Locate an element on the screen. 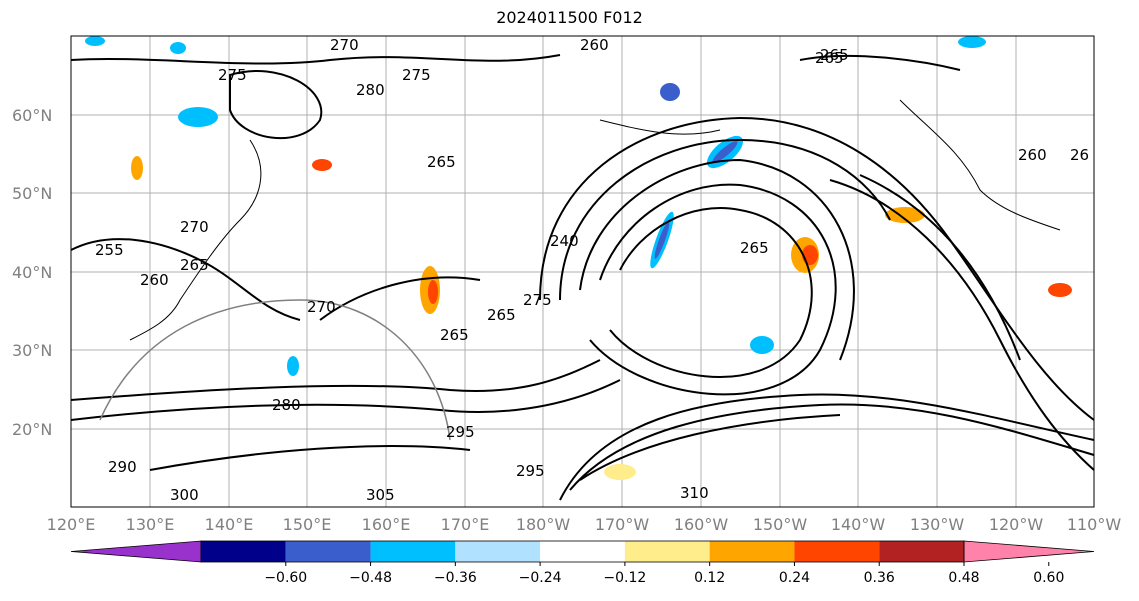  colorbar-extend-high is located at coordinates (1029, 551).